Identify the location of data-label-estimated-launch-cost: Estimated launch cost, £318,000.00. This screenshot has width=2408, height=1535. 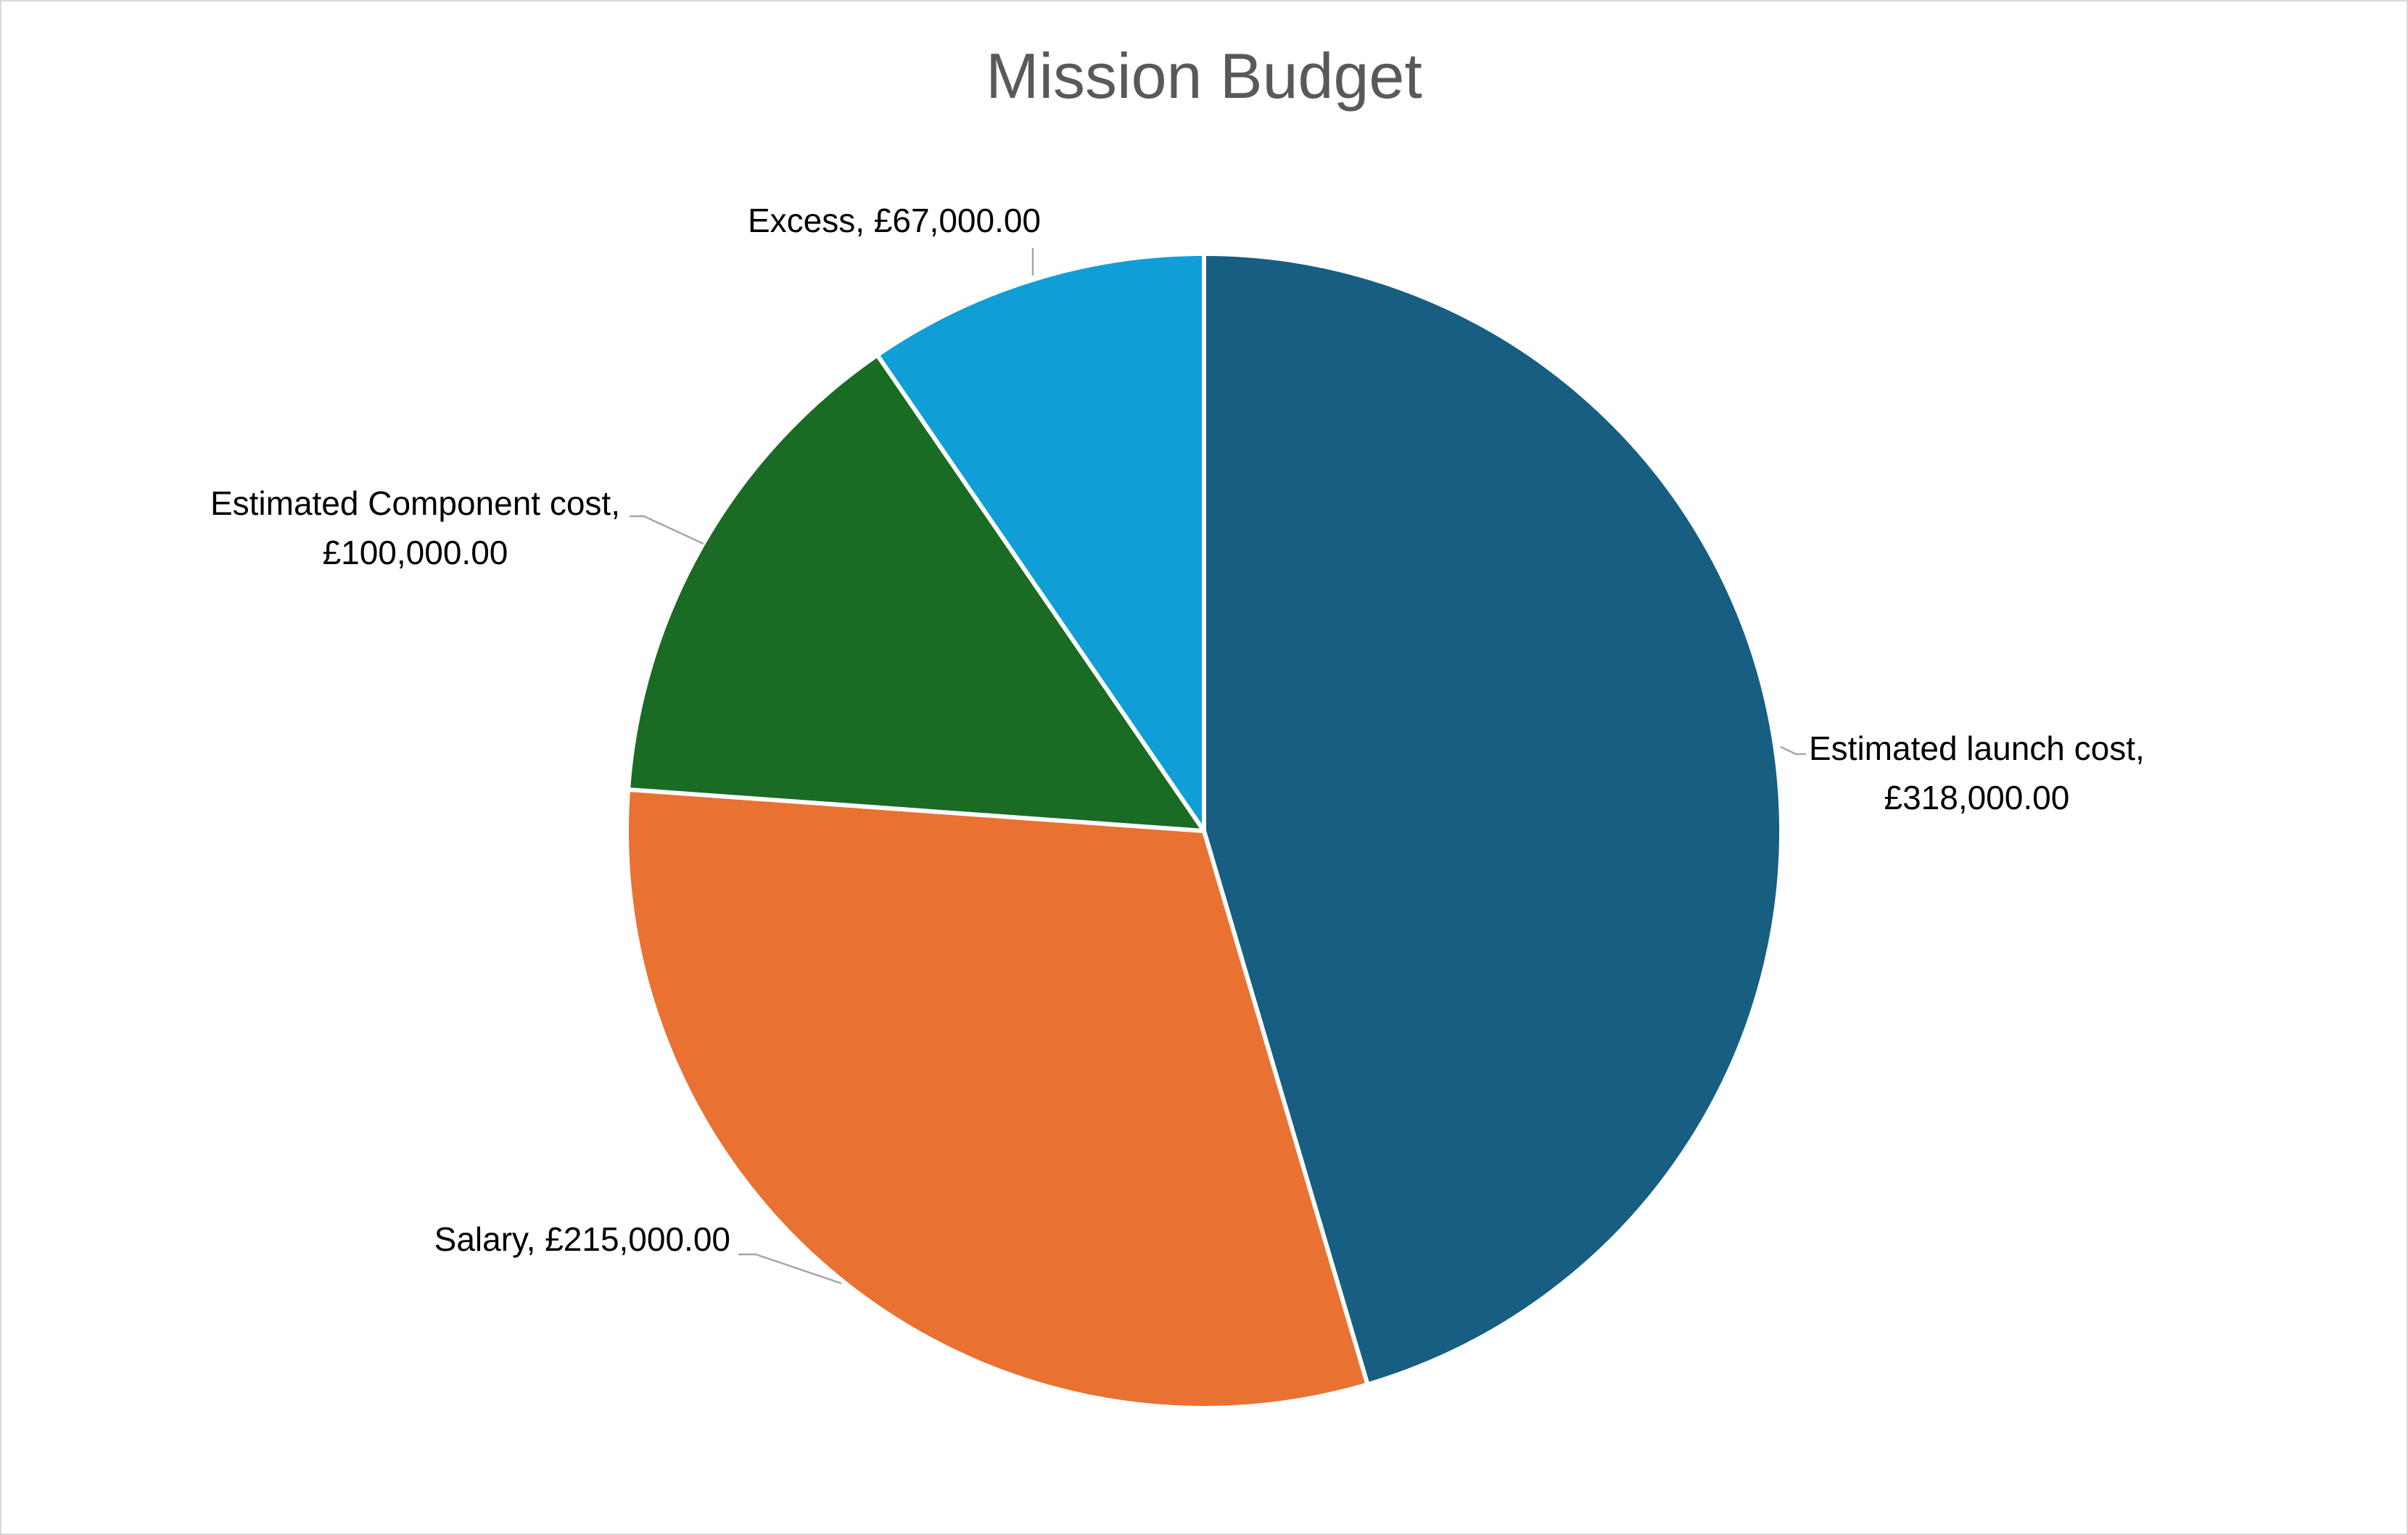
(1977, 772).